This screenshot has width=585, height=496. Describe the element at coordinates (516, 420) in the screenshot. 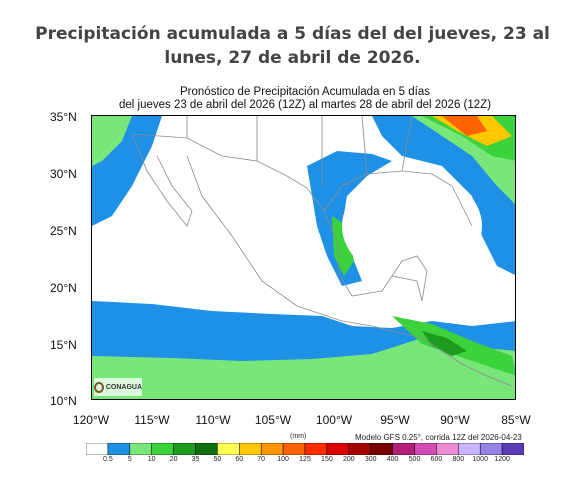

I see `lon-label-85: 85°W` at that location.